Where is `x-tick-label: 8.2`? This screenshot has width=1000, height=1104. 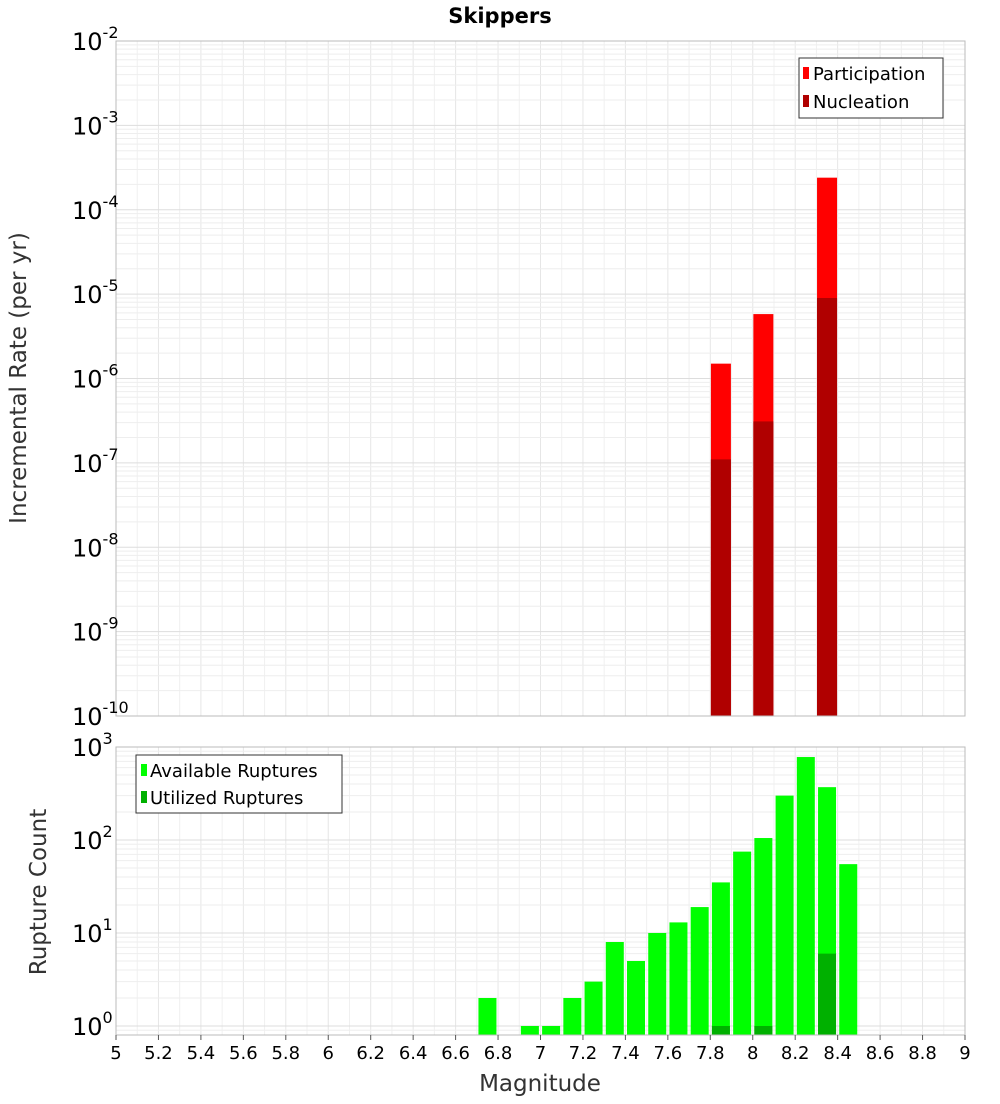 x-tick-label: 8.2 is located at coordinates (795, 1053).